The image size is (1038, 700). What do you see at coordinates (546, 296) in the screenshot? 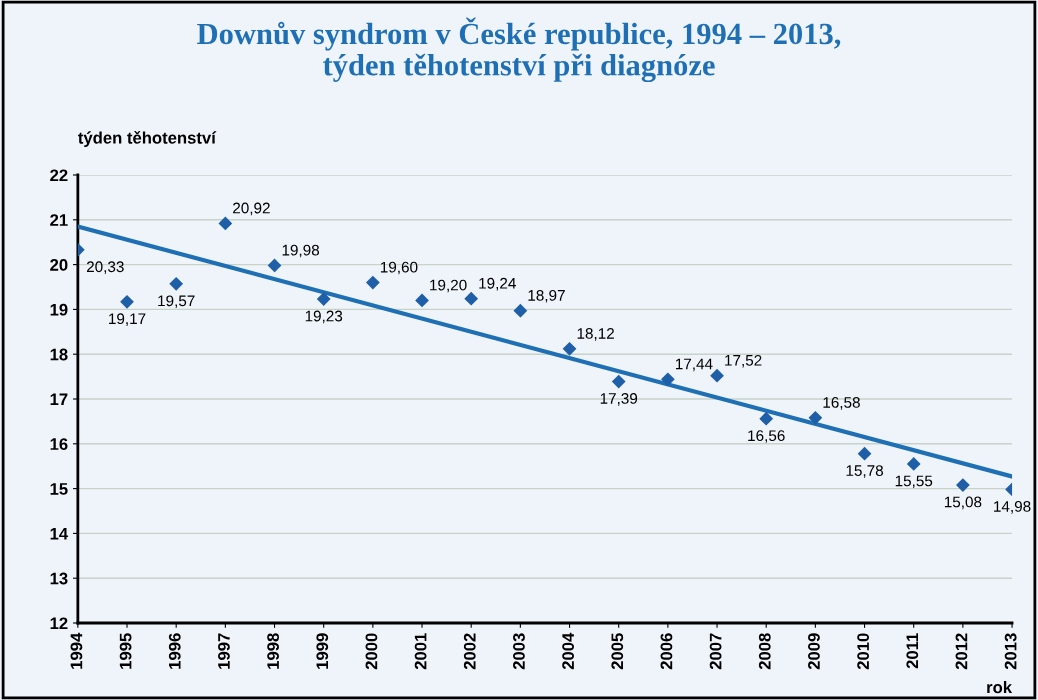
I see `data-label: 18,97` at bounding box center [546, 296].